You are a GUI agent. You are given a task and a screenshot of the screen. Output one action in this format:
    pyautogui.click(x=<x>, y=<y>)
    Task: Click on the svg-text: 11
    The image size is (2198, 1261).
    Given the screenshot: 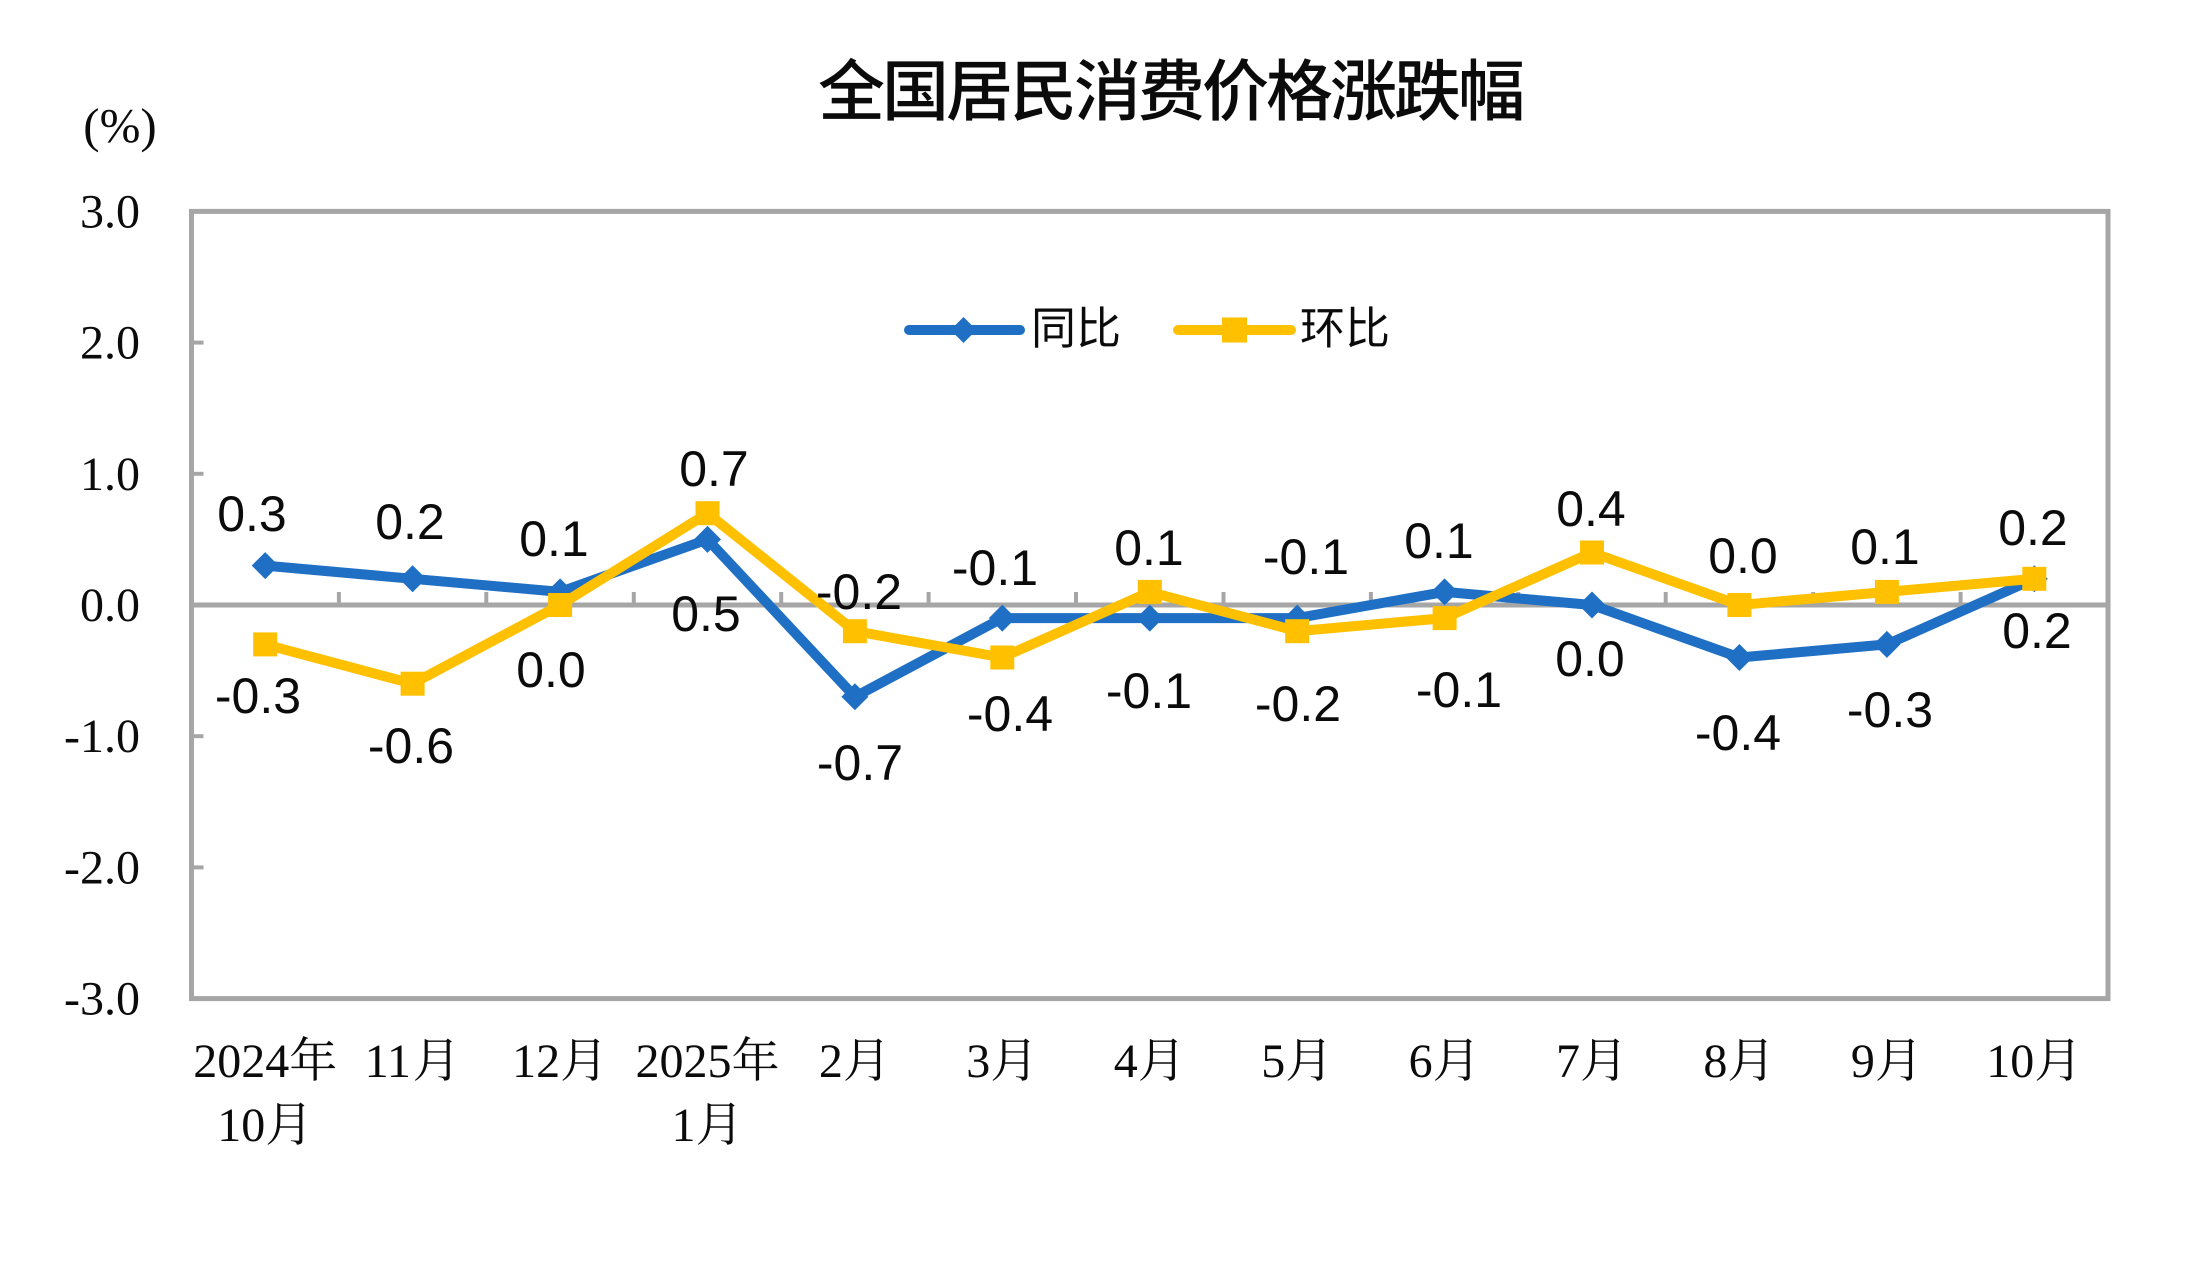 What is the action you would take?
    pyautogui.click(x=388, y=1061)
    